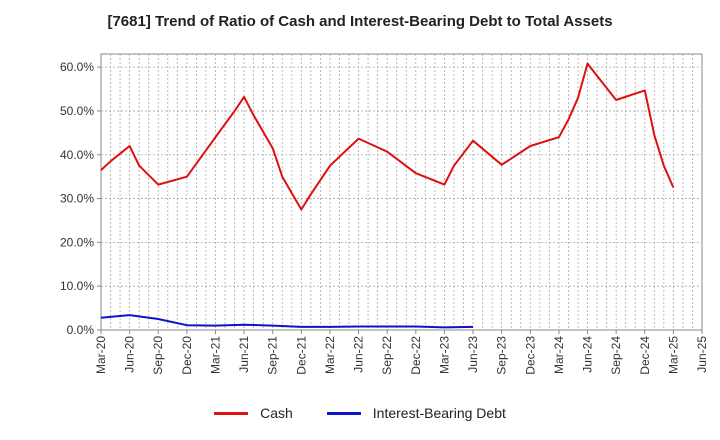  I want to click on x-tick-label: Dec-23, so click(530, 355).